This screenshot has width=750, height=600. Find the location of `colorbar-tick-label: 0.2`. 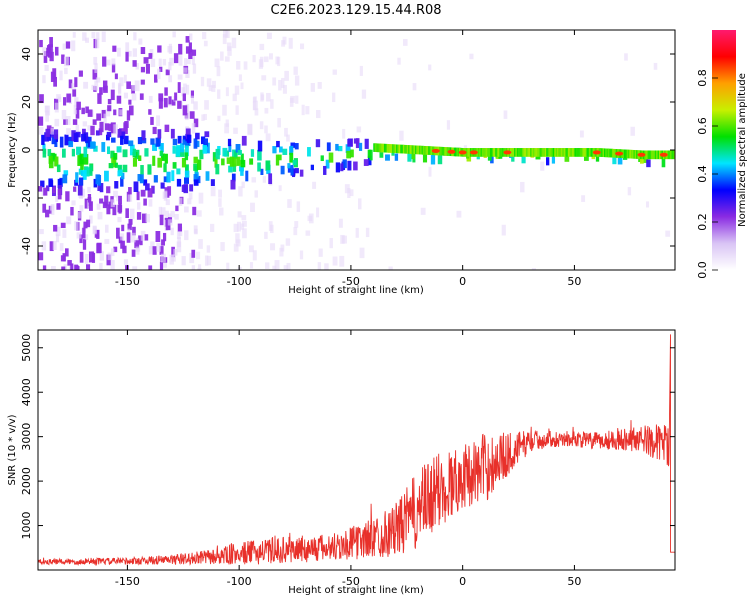

colorbar-tick-label: 0.2 is located at coordinates (702, 222).